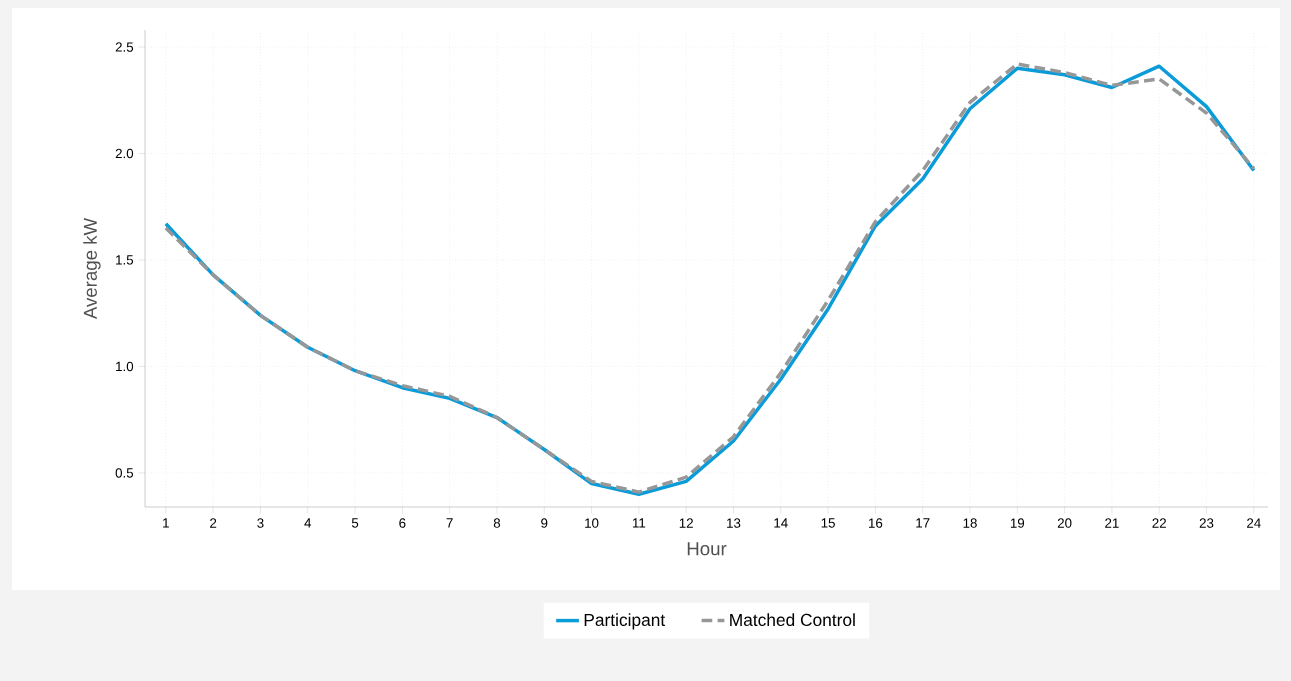 This screenshot has height=681, width=1291. Describe the element at coordinates (1017, 523) in the screenshot. I see `x-tick-label: 19` at that location.